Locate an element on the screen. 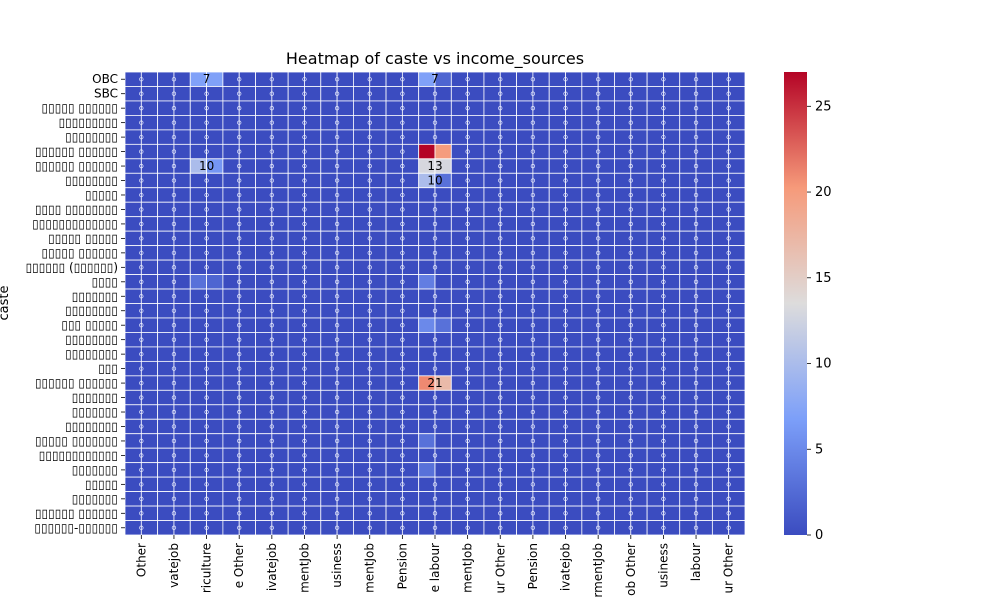  y-tick-label: ▯▯▯▯▯ ▯▯▯▯▯▯▯ is located at coordinates (76, 441).